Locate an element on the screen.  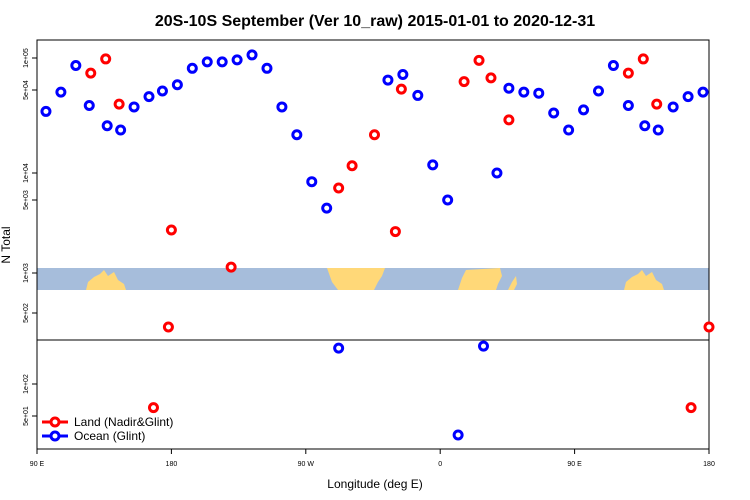
y-tick-label: 1e+03 is located at coordinates (26, 273).